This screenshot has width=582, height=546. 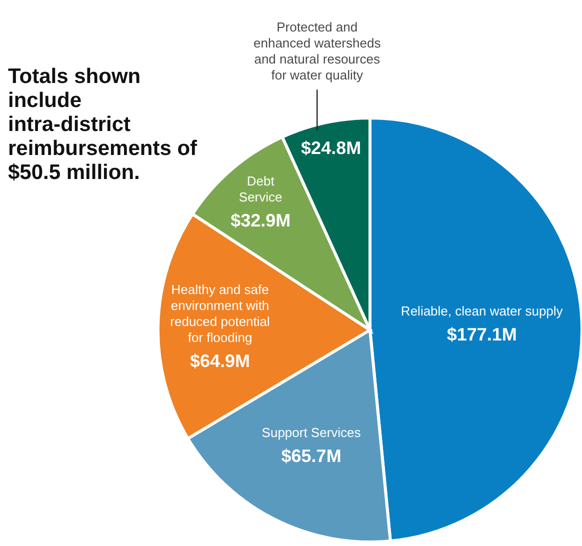 I want to click on data-label: $24.8M, so click(x=331, y=148).